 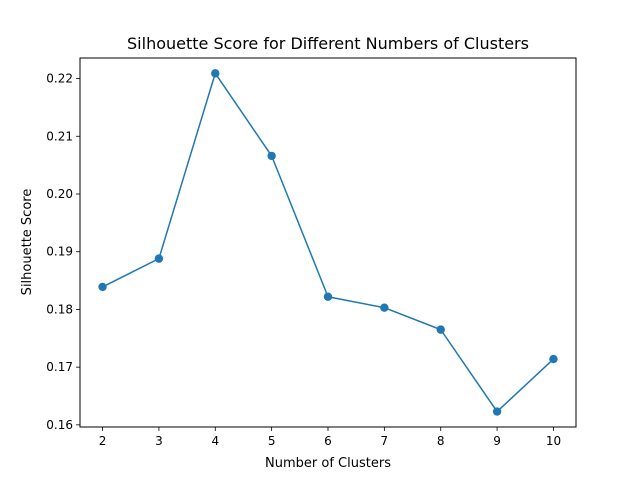 I want to click on y-tick-label: 0.21, so click(x=59, y=136).